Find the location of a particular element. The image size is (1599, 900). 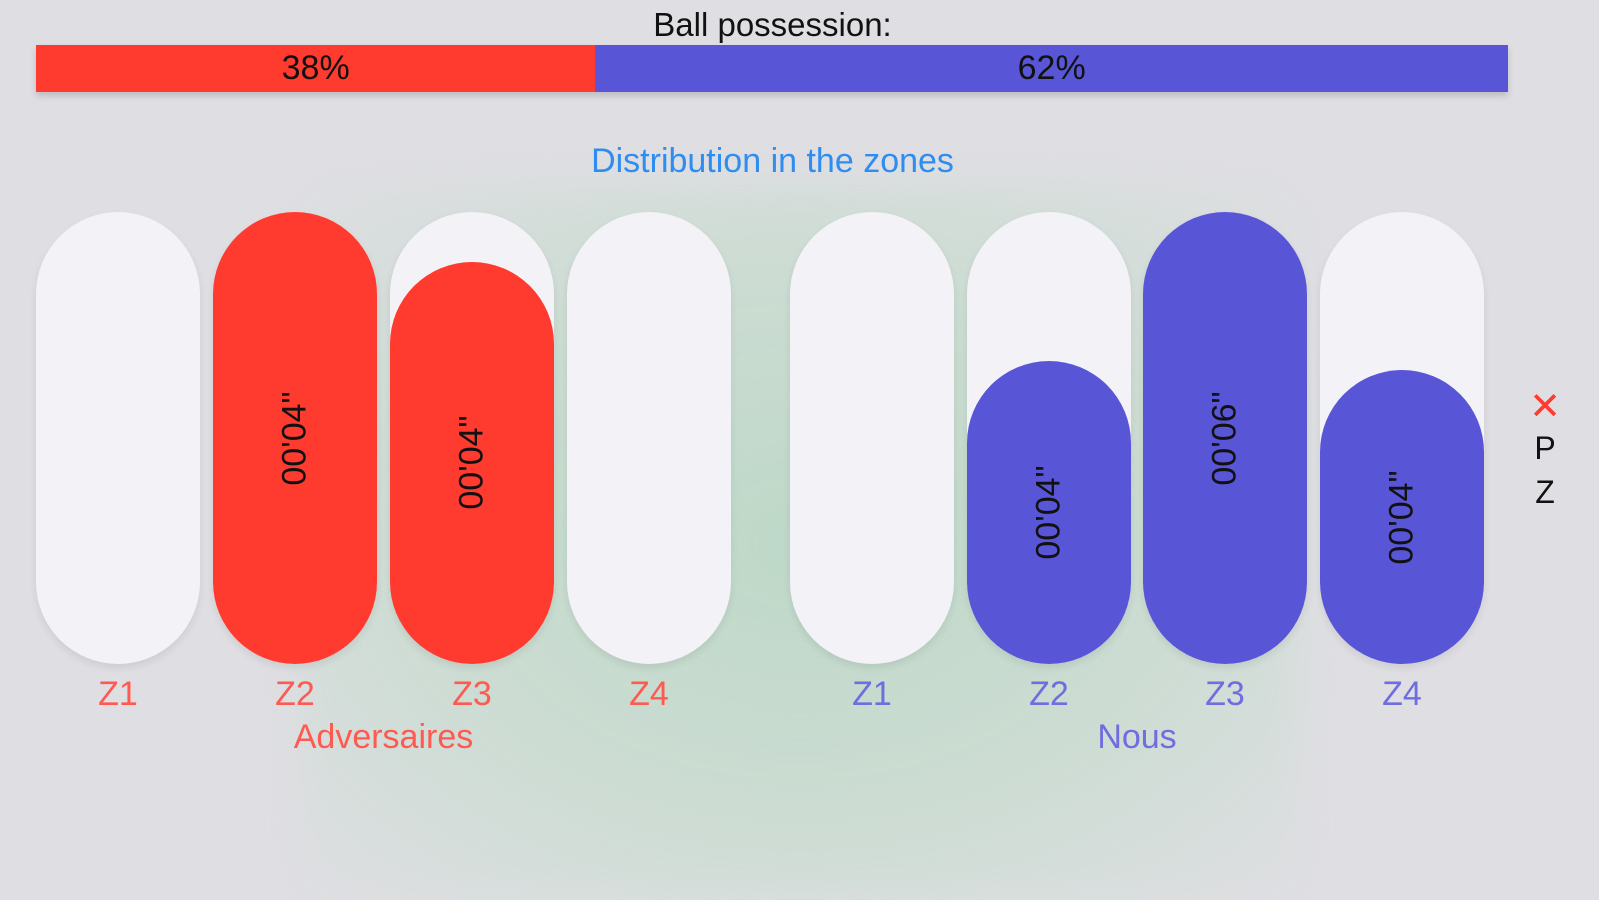

distribution-title: Distribution in the zones is located at coordinates (772, 161).